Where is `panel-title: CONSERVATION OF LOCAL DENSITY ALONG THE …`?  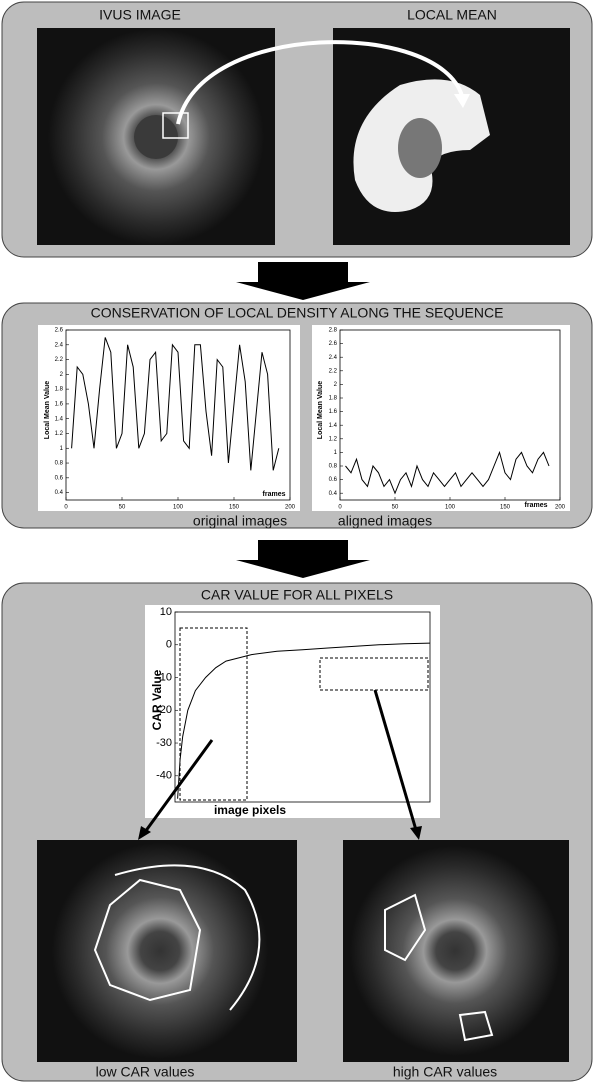
panel-title: CONSERVATION OF LOCAL DENSITY ALONG THE … is located at coordinates (297, 313).